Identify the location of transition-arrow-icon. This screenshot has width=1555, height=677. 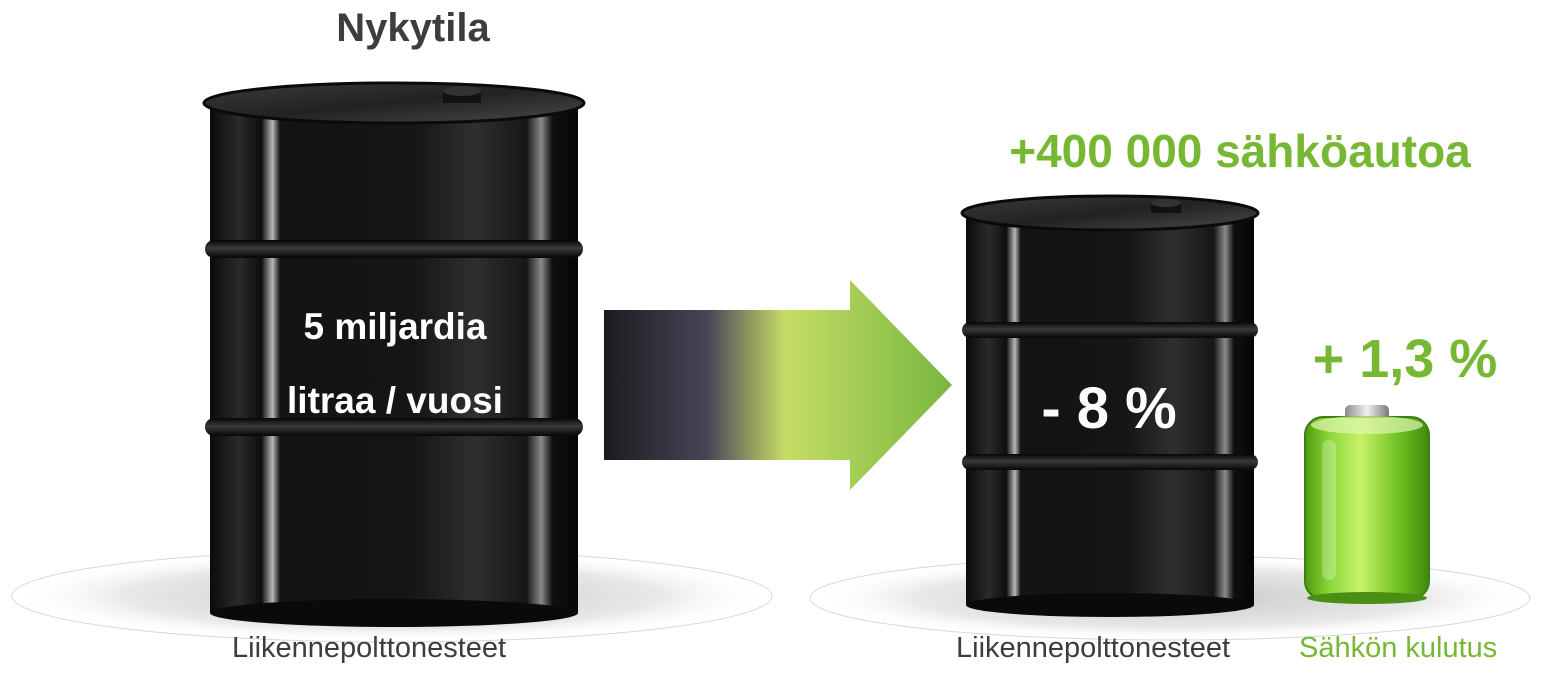
(778, 385).